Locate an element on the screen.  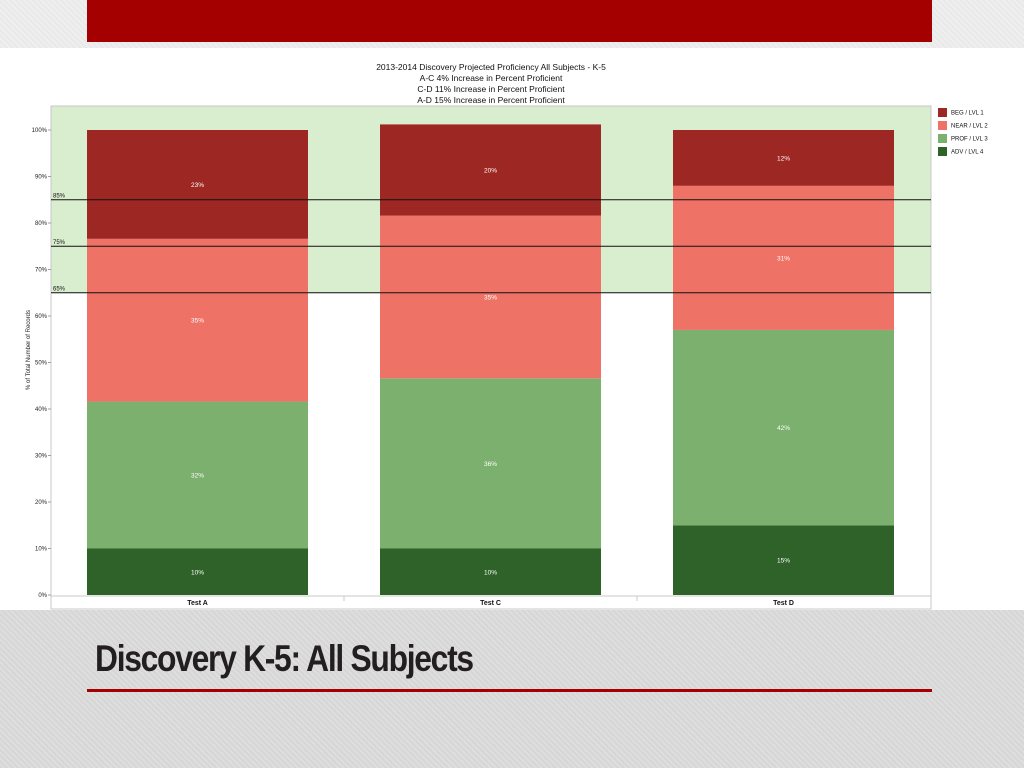
title-underline is located at coordinates (509, 690).